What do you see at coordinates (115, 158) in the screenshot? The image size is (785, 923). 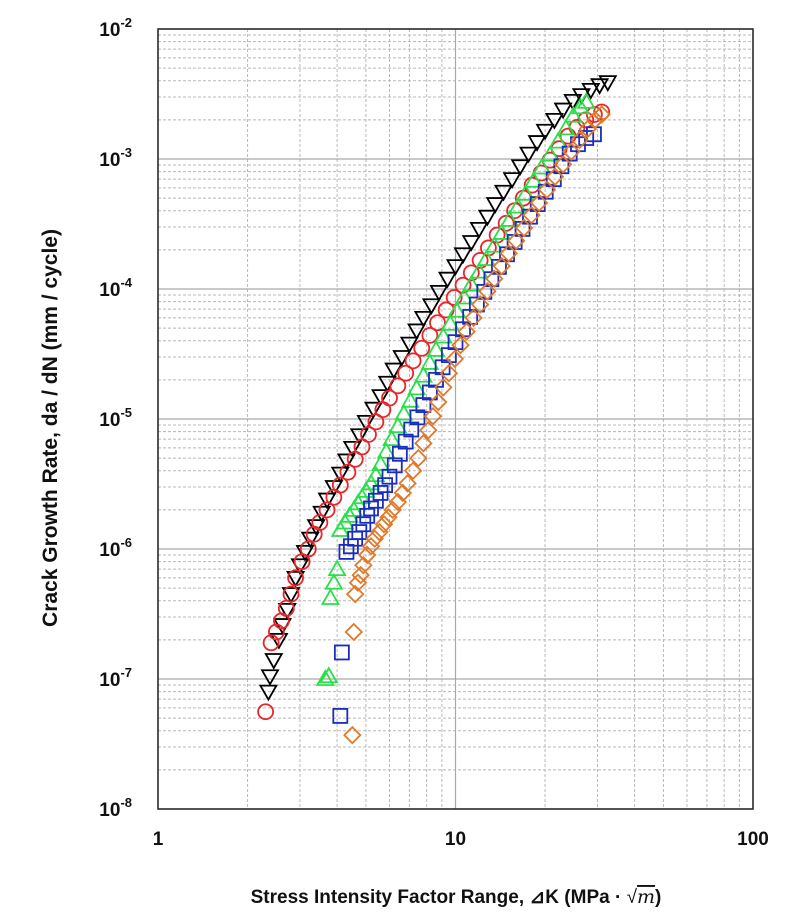 I see `y-tick-label: 10⁻³` at bounding box center [115, 158].